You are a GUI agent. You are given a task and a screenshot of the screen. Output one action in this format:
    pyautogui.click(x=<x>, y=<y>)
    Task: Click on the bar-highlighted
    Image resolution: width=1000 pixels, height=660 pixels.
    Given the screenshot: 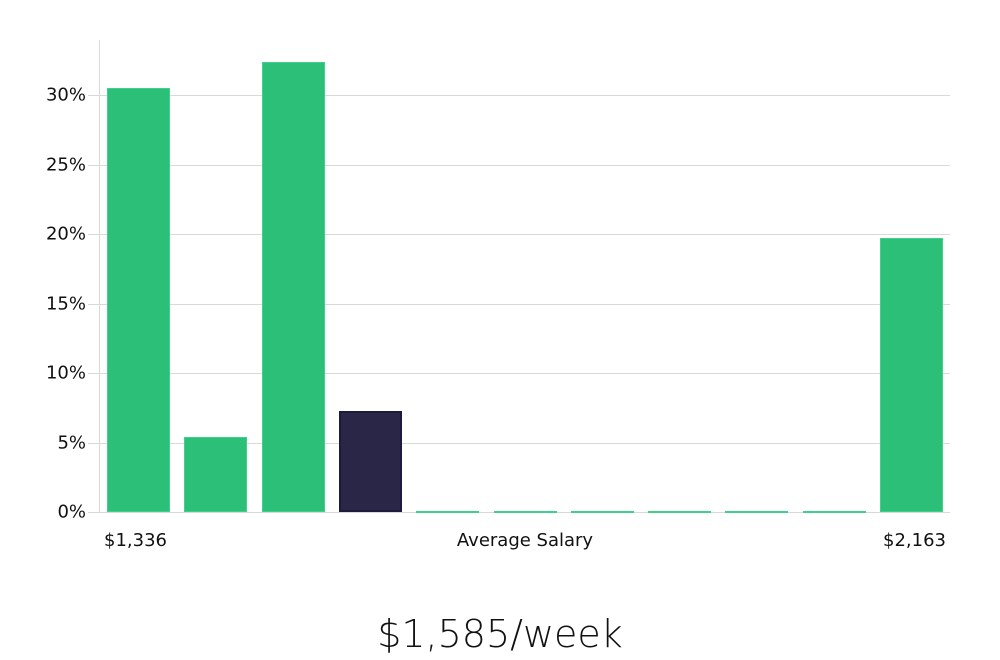 What is the action you would take?
    pyautogui.click(x=370, y=461)
    